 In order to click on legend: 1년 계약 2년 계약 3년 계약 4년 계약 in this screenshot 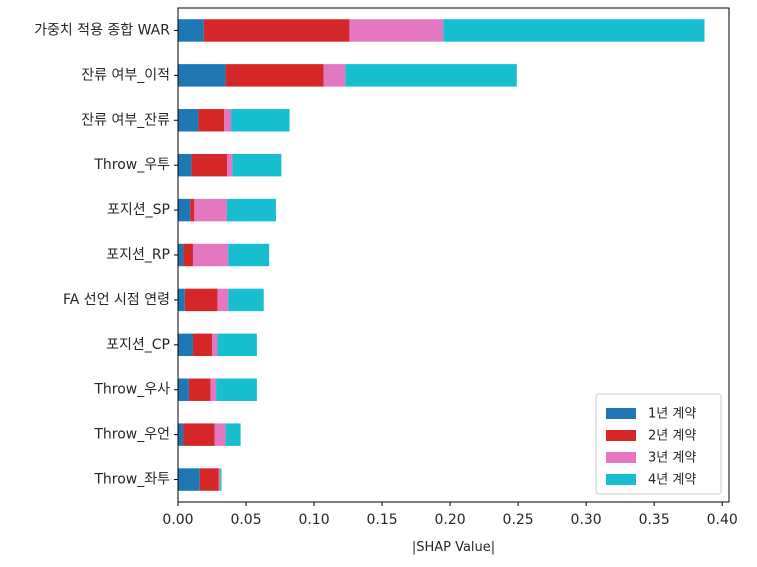, I will do `click(658, 444)`.